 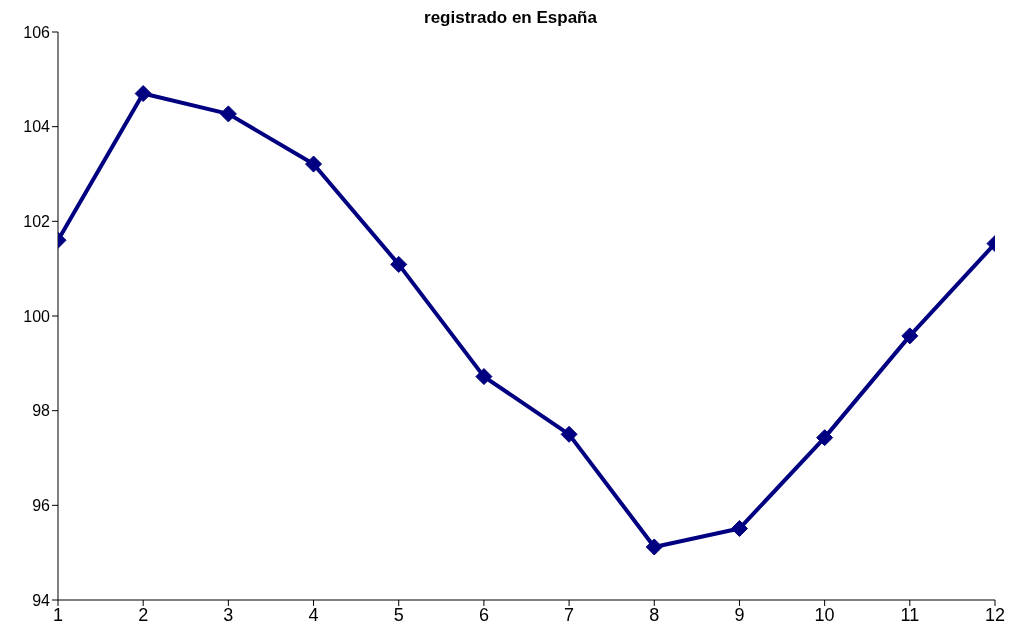 What do you see at coordinates (654, 614) in the screenshot?
I see `x-tick-label: 8` at bounding box center [654, 614].